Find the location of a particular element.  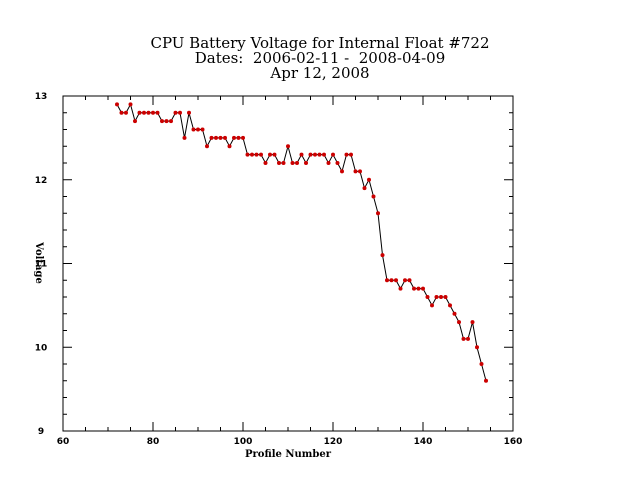

x-tick-label: 160 is located at coordinates (513, 442).